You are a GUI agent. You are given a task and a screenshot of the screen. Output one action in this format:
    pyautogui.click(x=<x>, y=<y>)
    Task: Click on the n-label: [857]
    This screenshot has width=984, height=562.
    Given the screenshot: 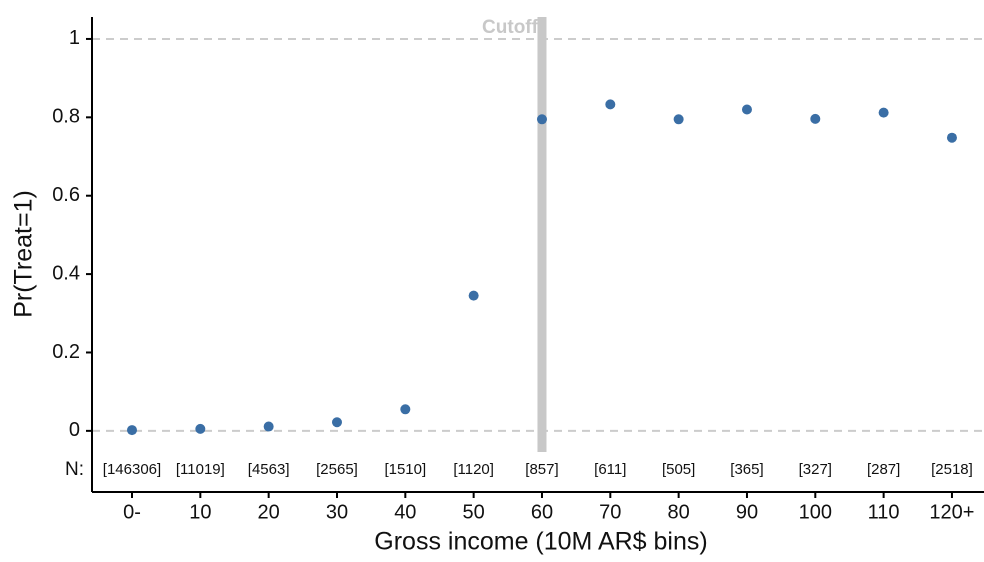 What is the action you would take?
    pyautogui.click(x=541, y=469)
    